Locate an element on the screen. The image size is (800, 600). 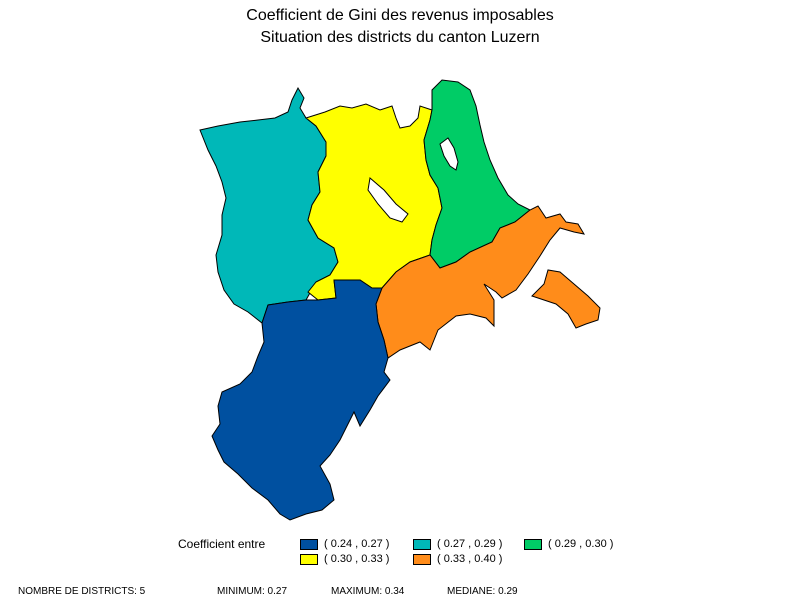
legend-title: Coefficient entre is located at coordinates (222, 544).